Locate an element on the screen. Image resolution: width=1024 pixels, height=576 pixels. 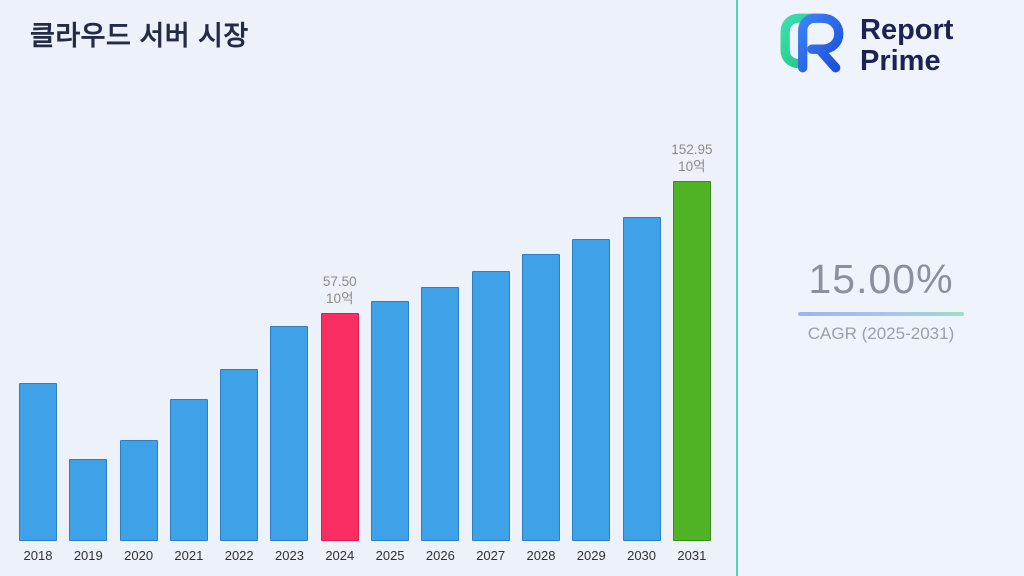
x-tick-2021: 2021 is located at coordinates (189, 555).